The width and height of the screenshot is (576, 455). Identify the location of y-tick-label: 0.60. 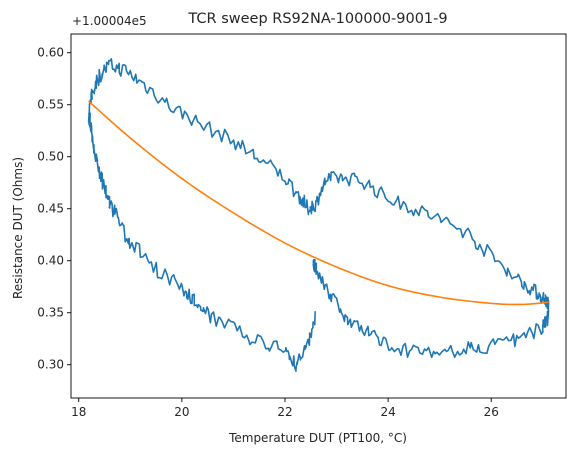
(50, 53).